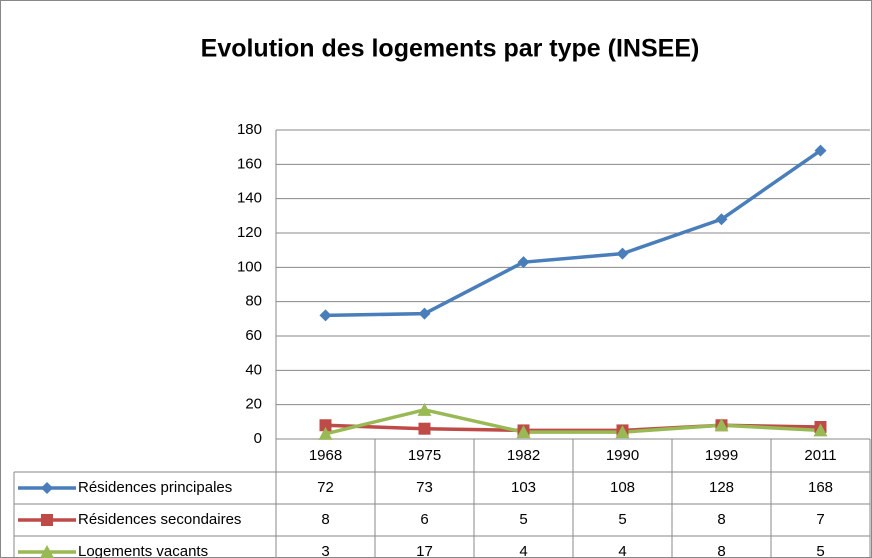  Describe the element at coordinates (253, 369) in the screenshot. I see `y-tick-label: 40` at that location.